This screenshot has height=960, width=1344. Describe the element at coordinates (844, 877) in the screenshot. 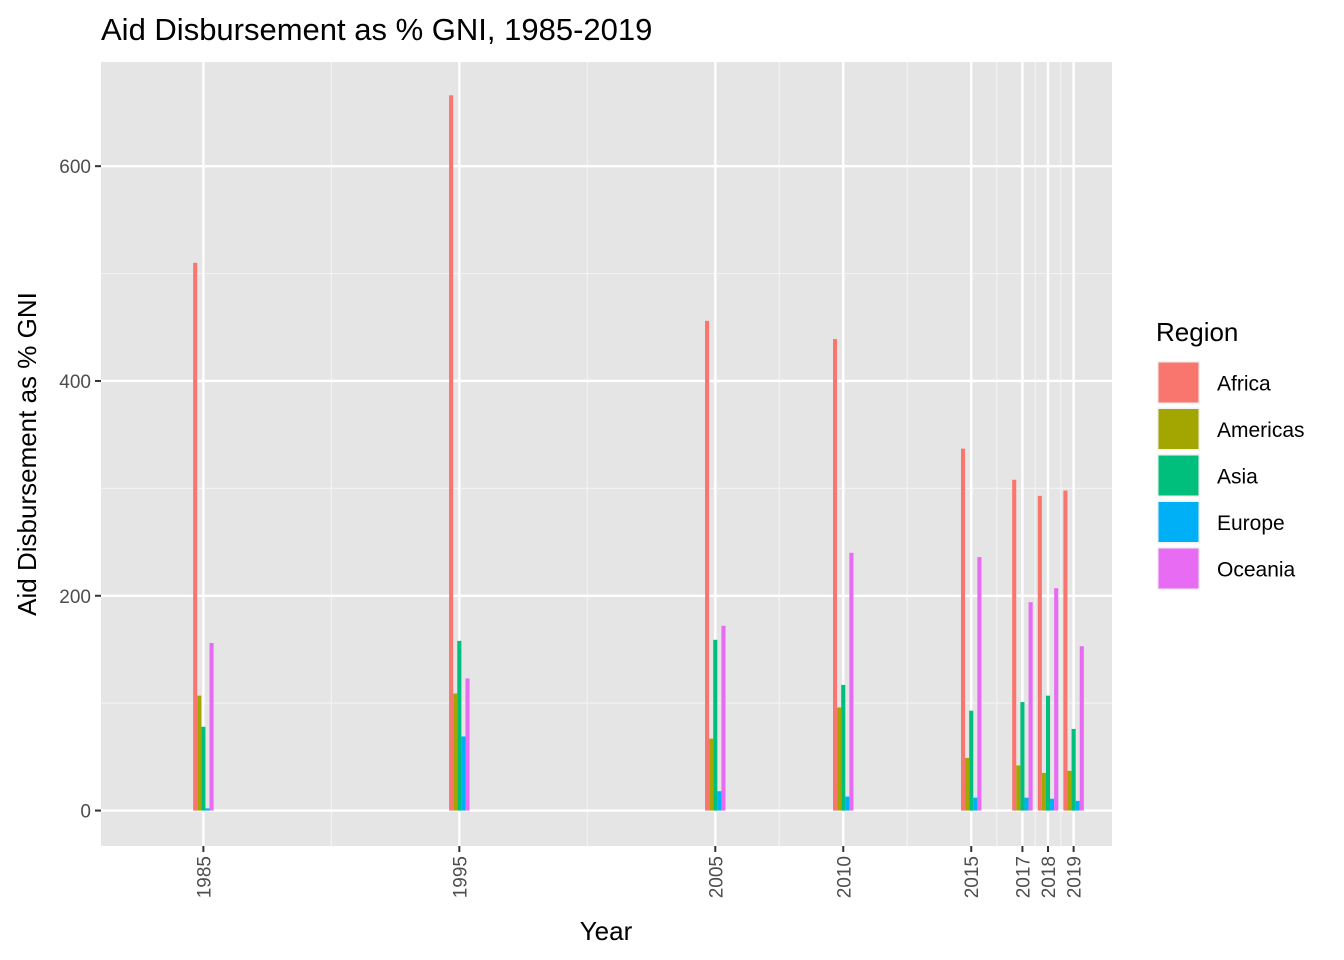

I see `x-tick-label: 2010` at that location.